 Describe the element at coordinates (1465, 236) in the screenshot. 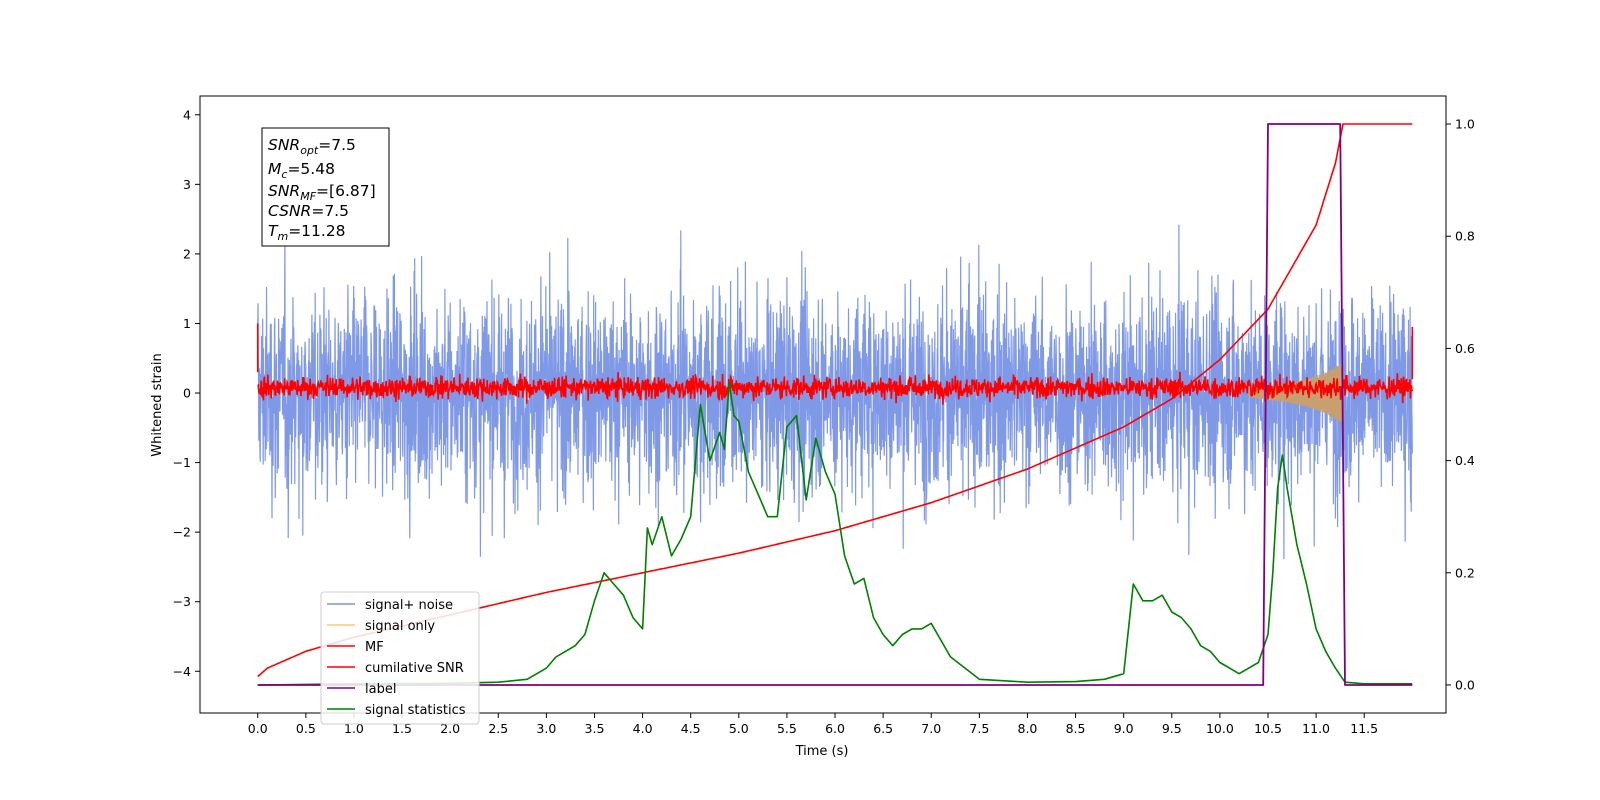

I see `y-tick-label-right: 0.8` at that location.